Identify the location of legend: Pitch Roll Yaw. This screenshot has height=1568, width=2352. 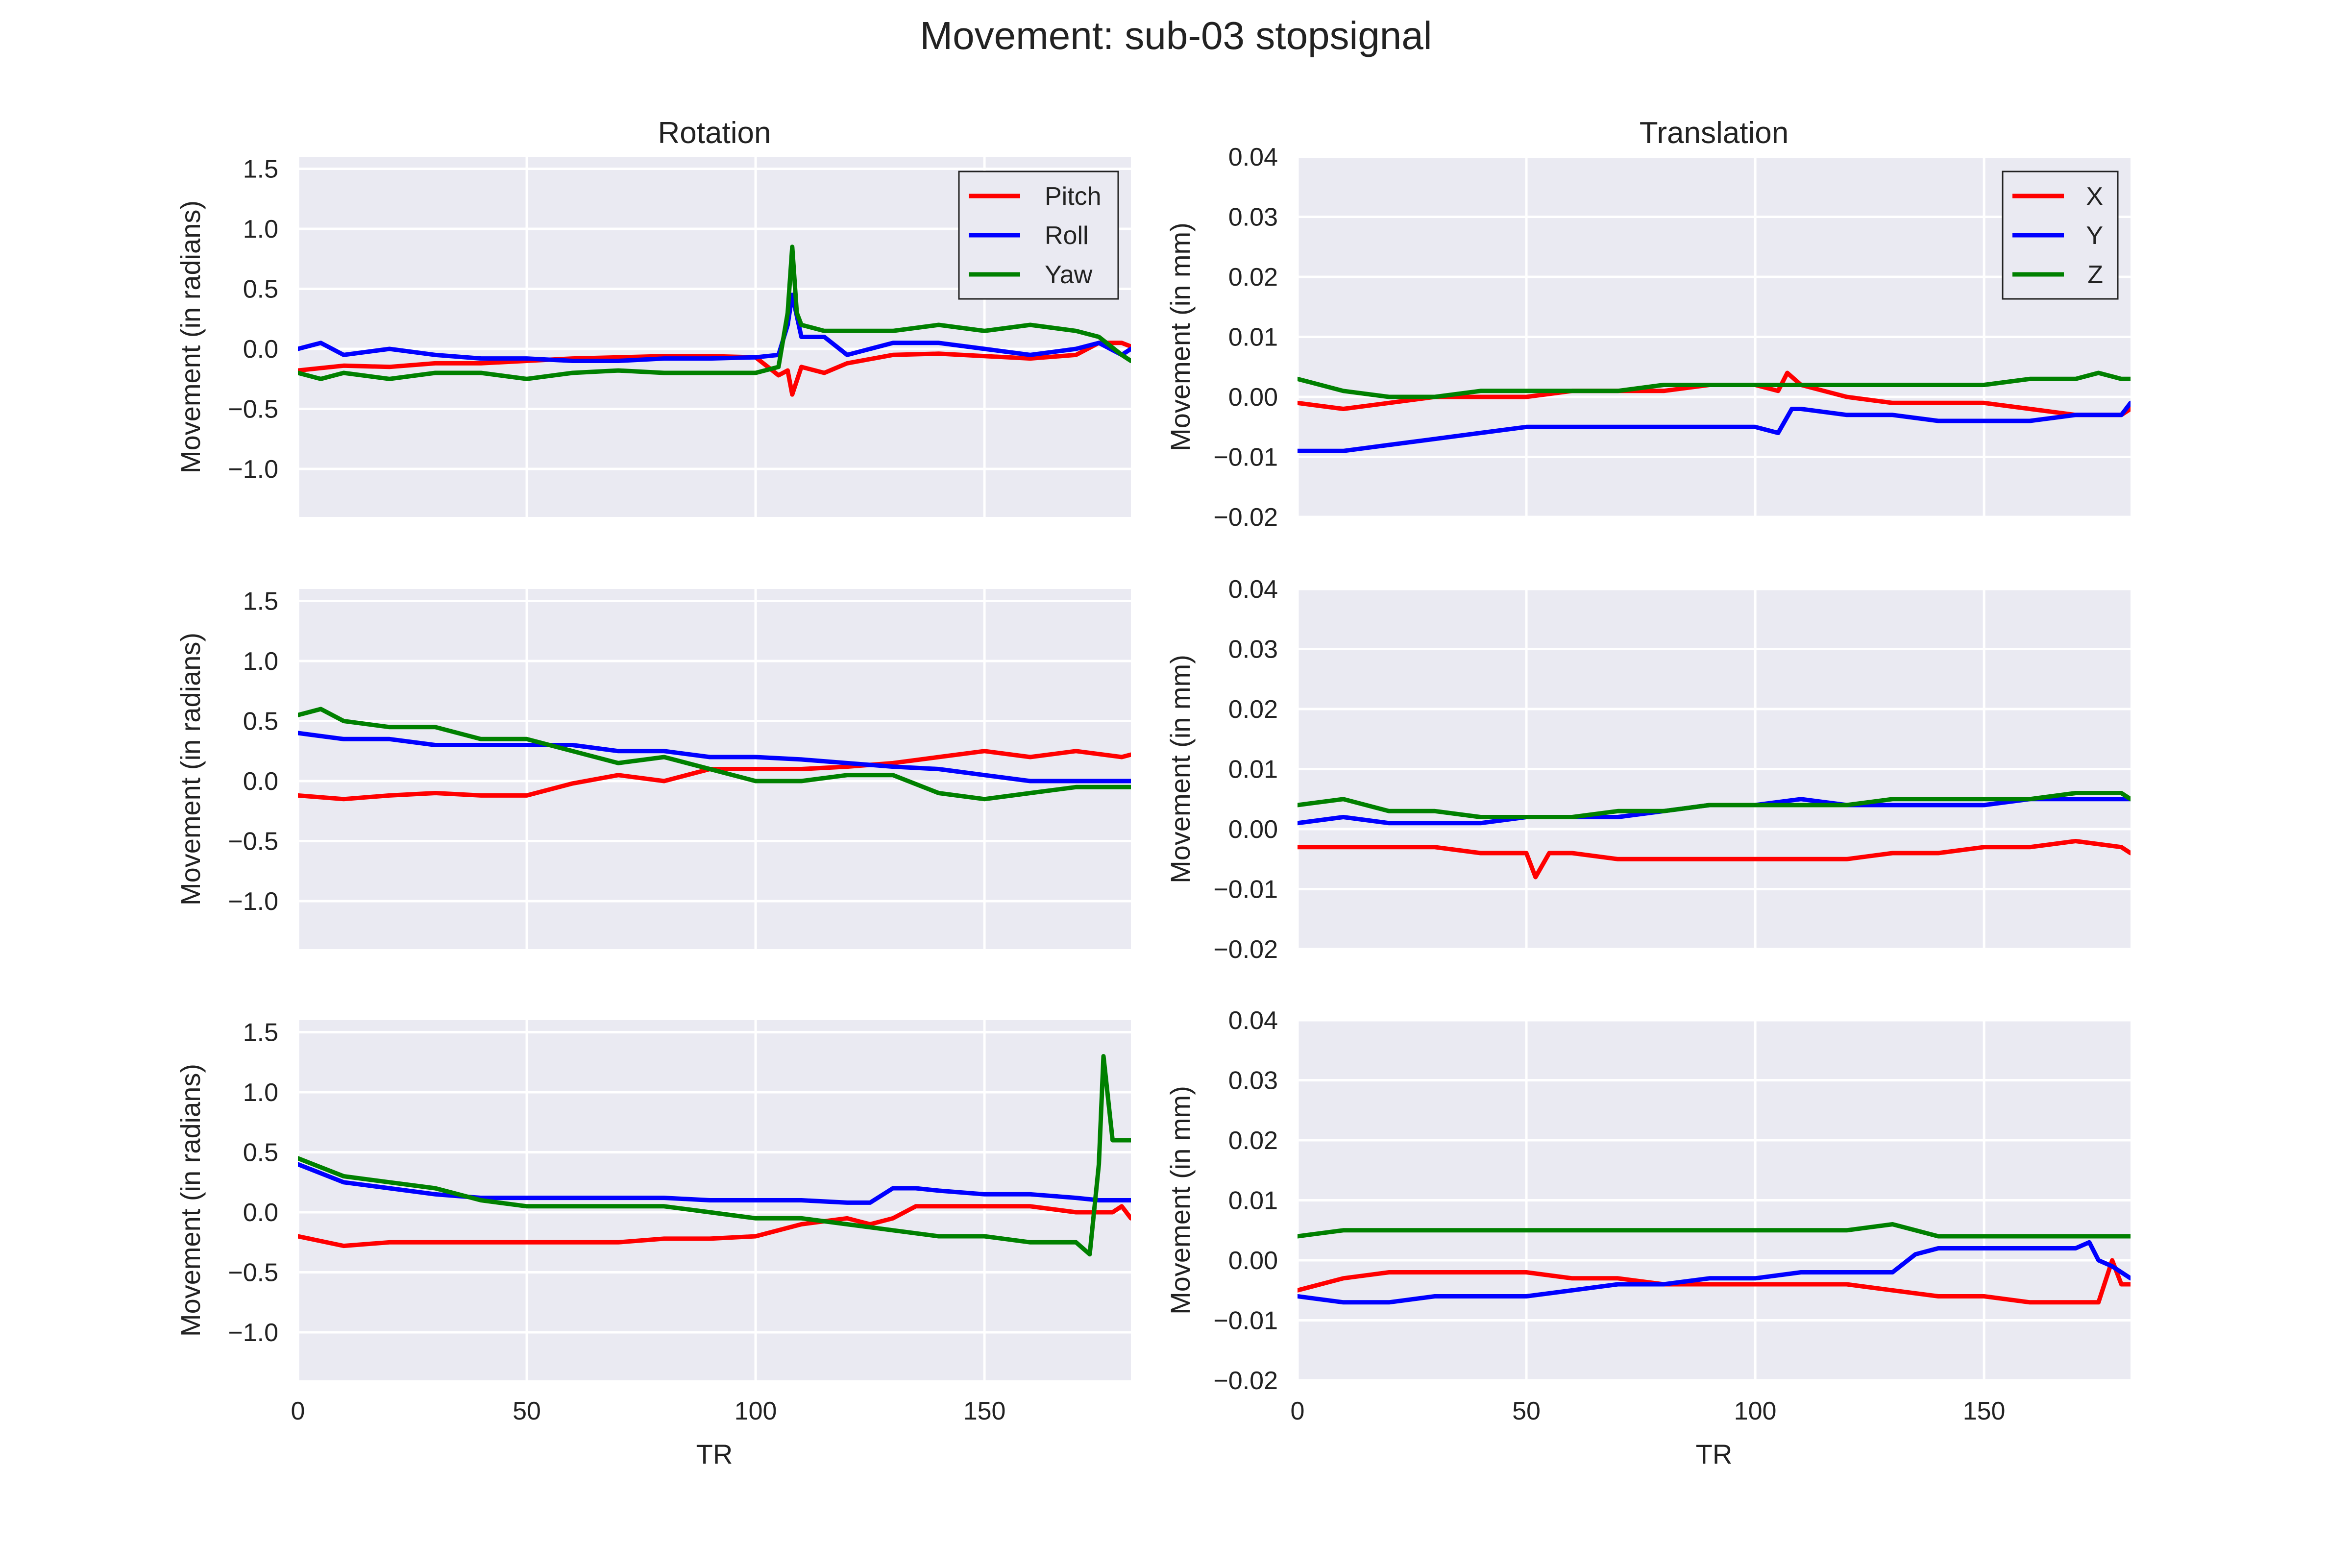
(1038, 235).